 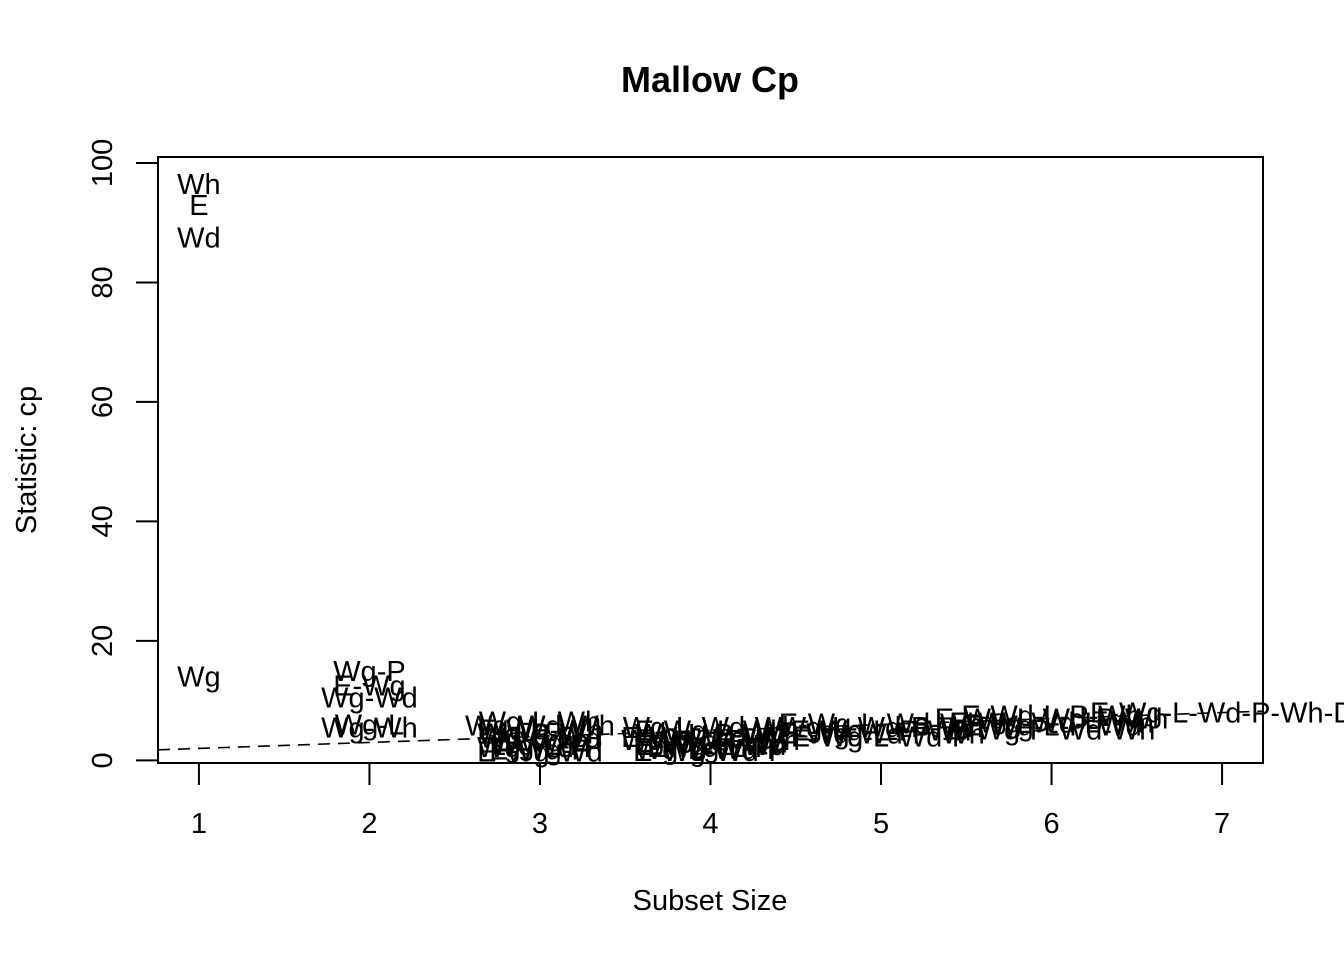 What do you see at coordinates (103, 402) in the screenshot?
I see `y-tick-label: 60` at bounding box center [103, 402].